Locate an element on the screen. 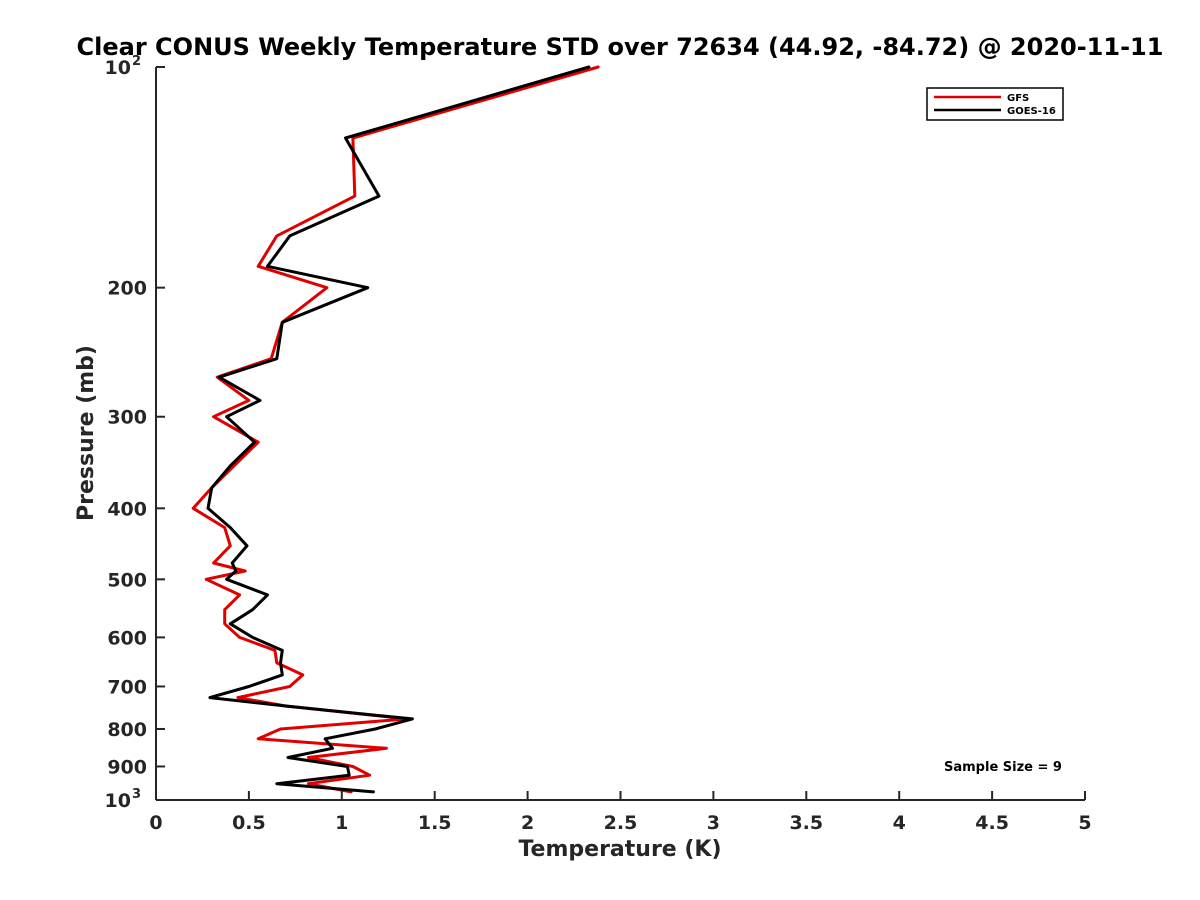  legend: GFS GOES-16 is located at coordinates (995, 104).